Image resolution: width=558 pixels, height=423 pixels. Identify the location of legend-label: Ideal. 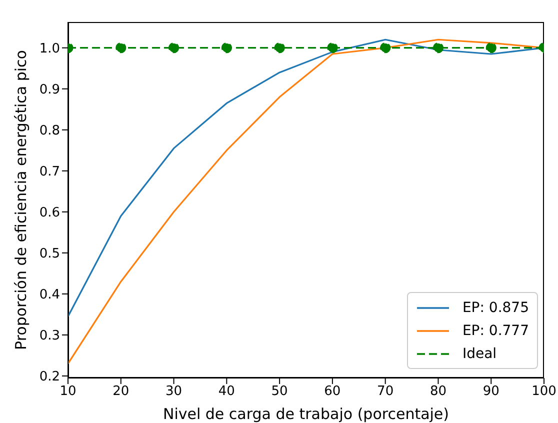
(479, 354).